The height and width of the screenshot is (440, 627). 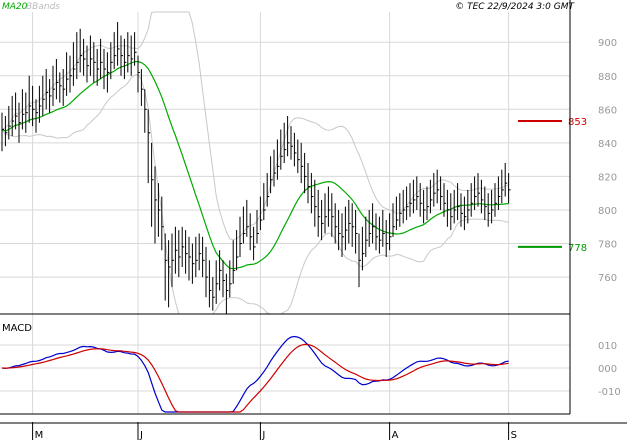 I want to click on macd-lines, so click(x=255, y=374).